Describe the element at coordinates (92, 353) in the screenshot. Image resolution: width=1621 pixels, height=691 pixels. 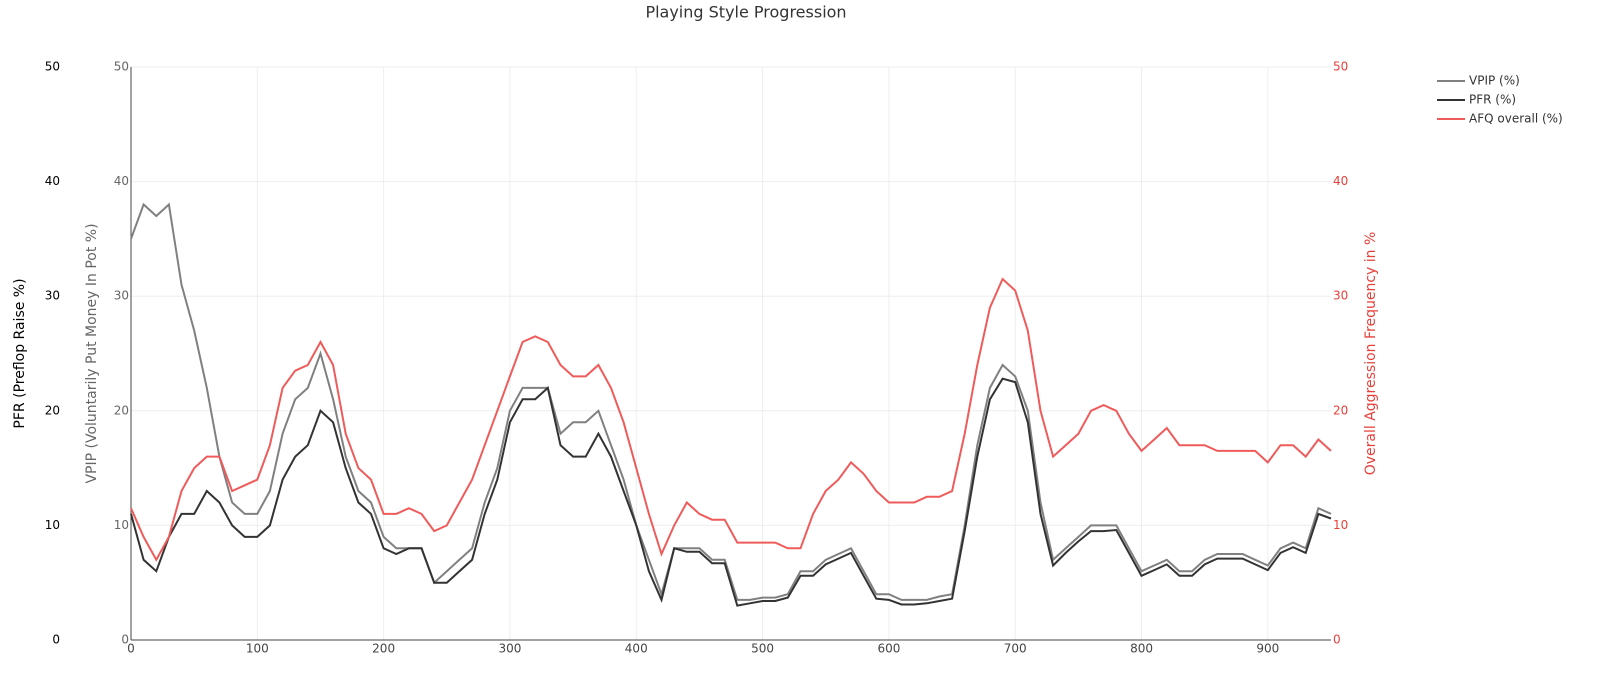
I see `axis-title: VPIP (Voluntarily Put Money In Pot %)` at that location.